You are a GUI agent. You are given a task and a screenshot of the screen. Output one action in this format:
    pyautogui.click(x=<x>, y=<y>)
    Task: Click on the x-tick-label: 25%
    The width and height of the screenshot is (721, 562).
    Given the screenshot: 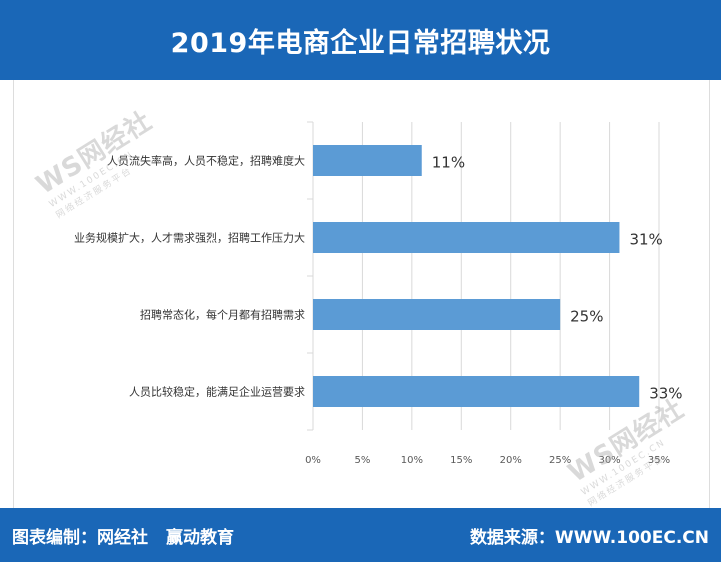 What is the action you would take?
    pyautogui.click(x=560, y=460)
    